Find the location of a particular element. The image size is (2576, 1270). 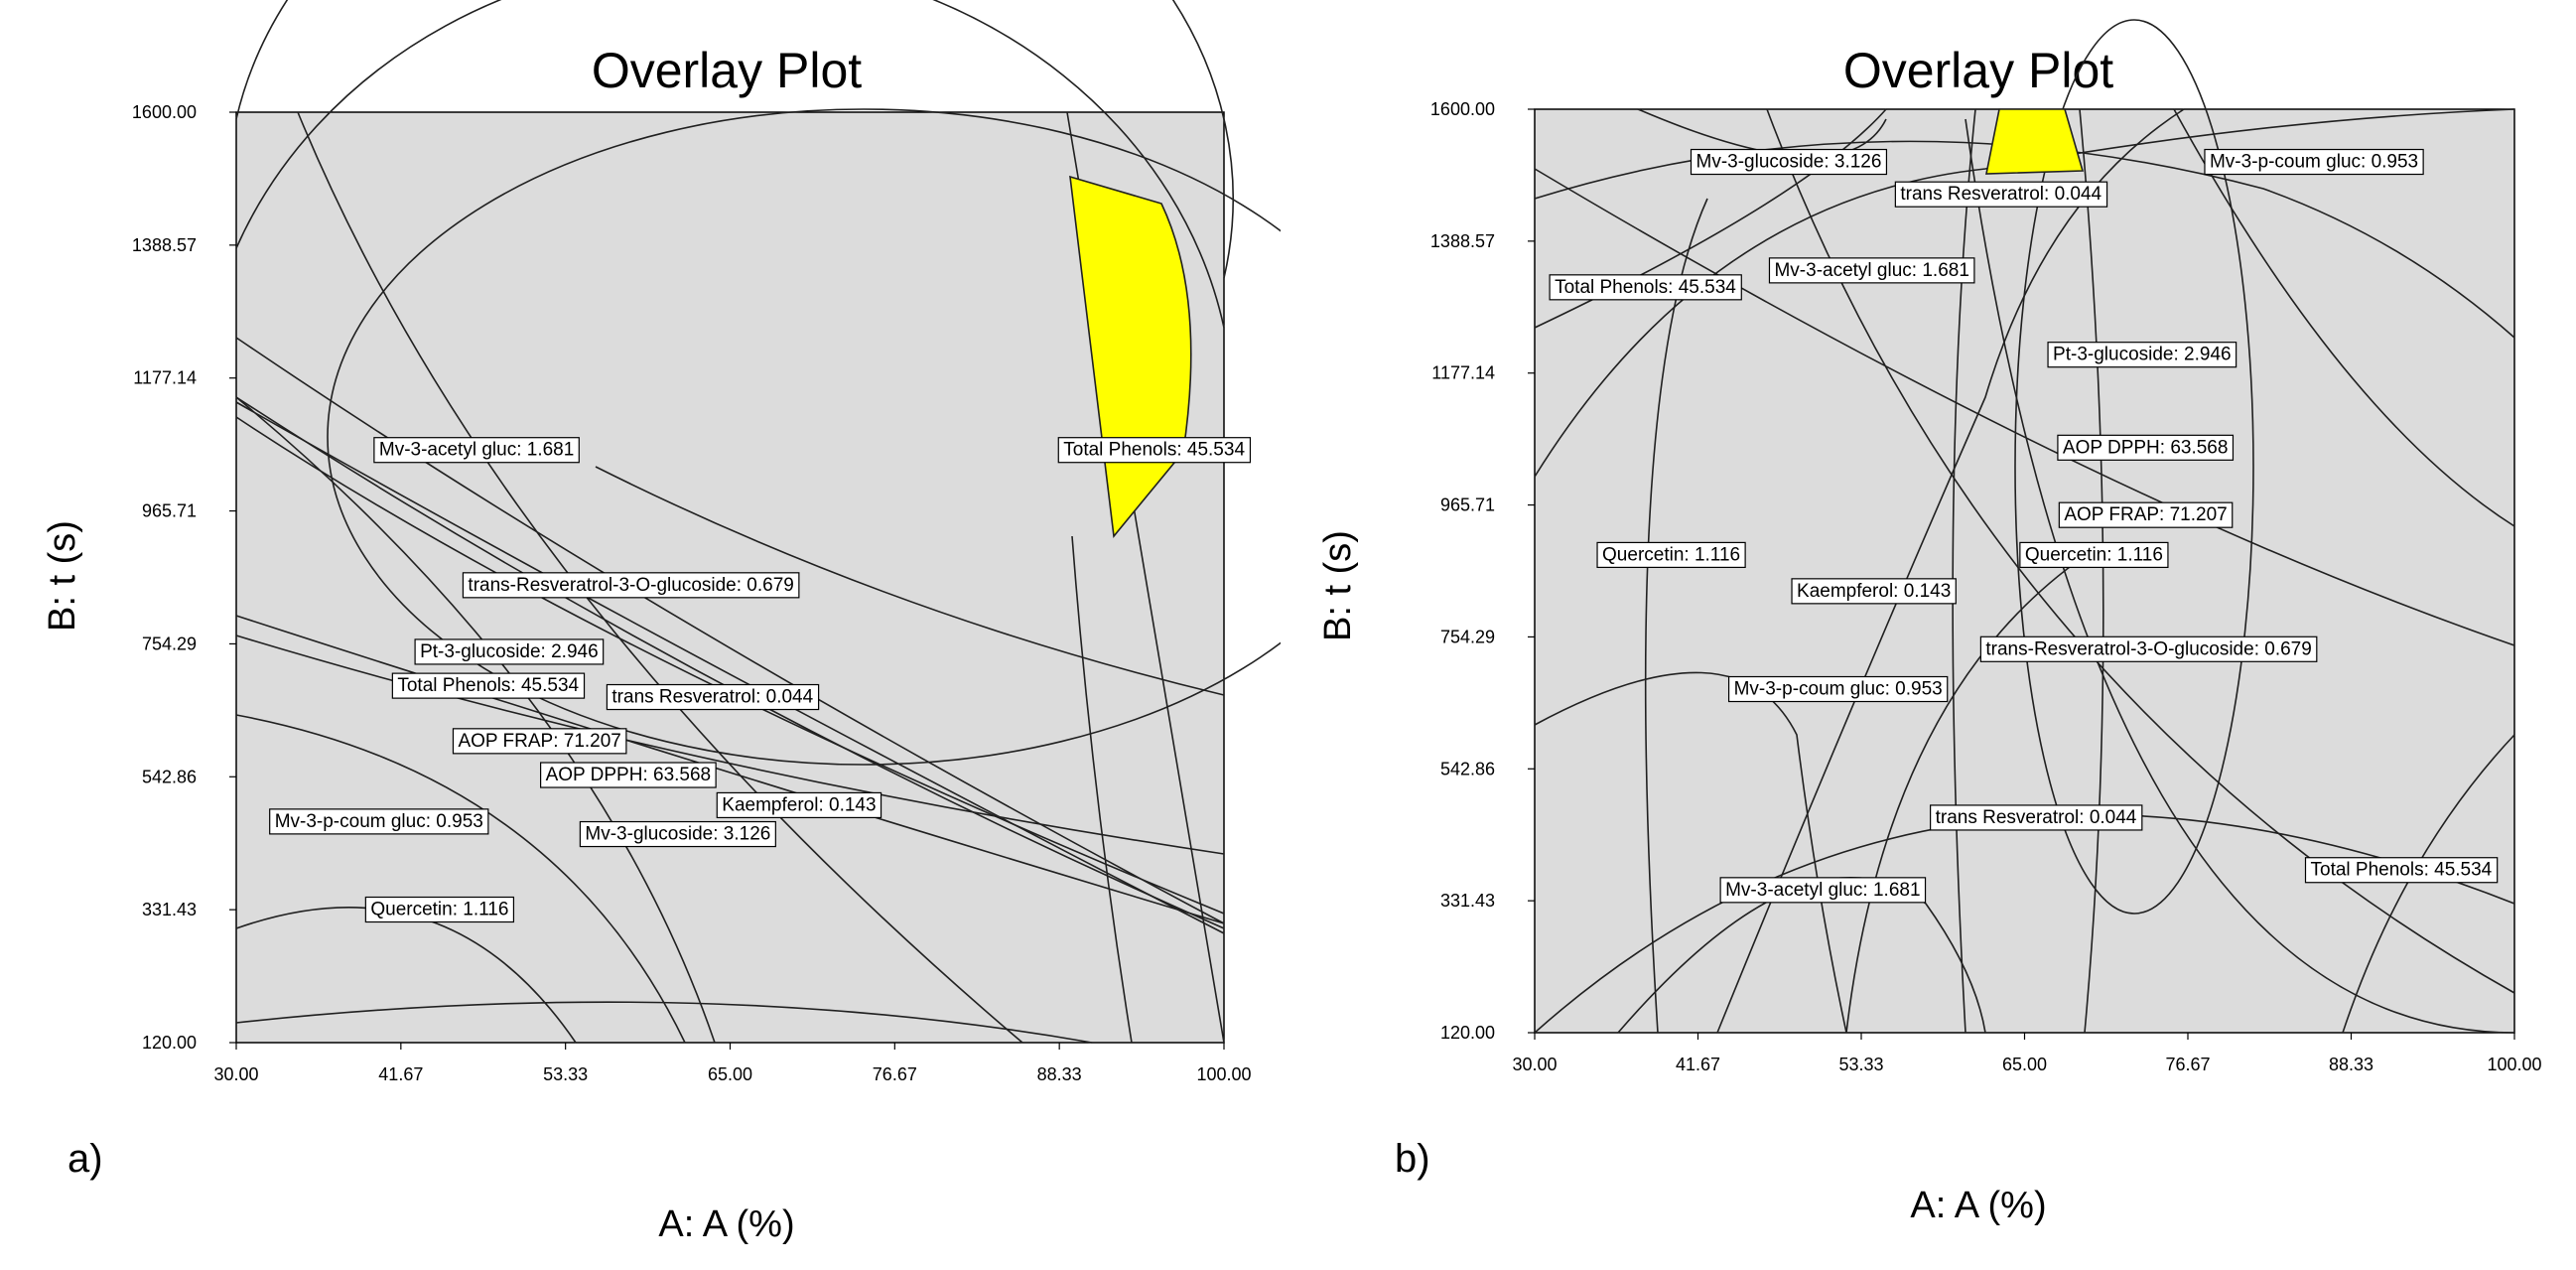

contour-flag: Mv-3-glucoside: 3.126 is located at coordinates (677, 834).